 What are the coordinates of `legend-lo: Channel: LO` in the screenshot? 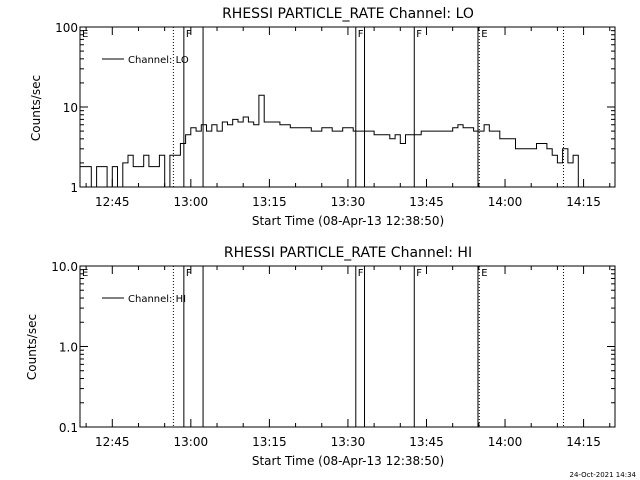 It's located at (145, 60).